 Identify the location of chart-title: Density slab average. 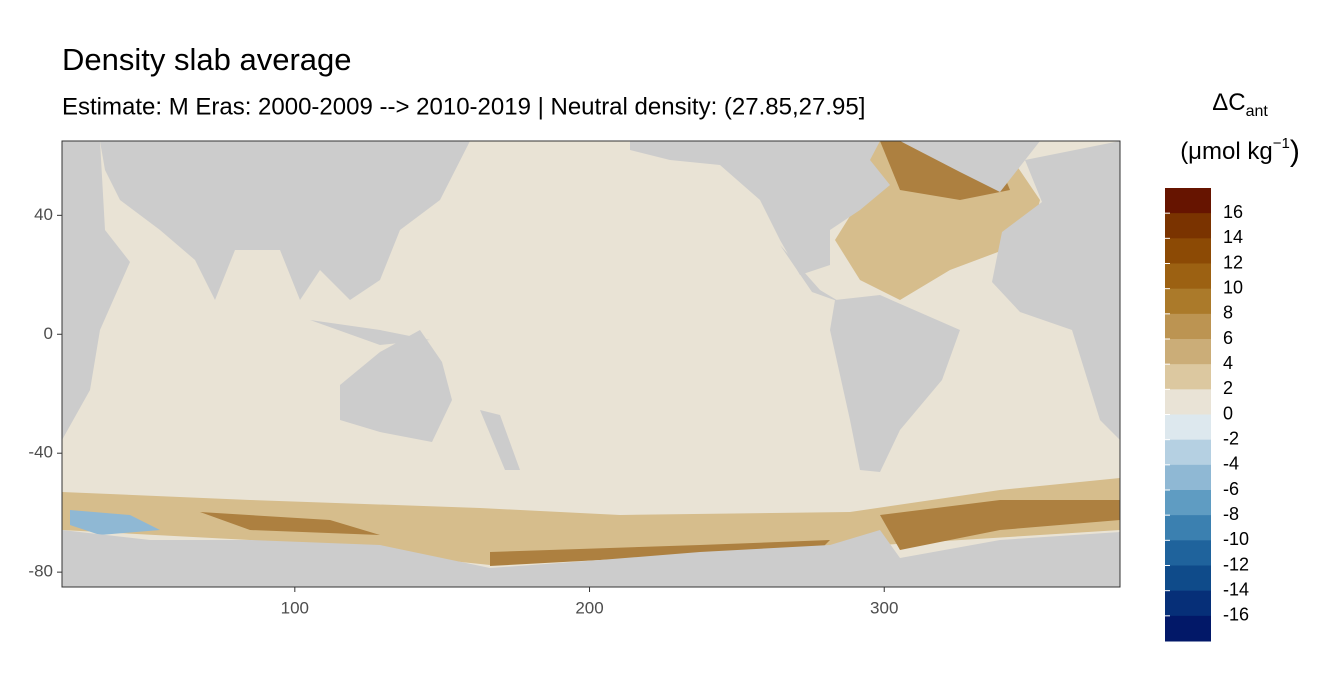
(207, 59).